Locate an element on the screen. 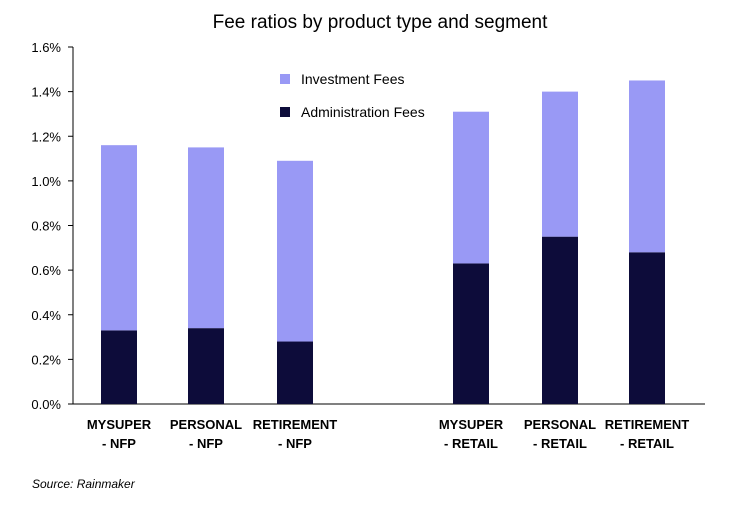 The image size is (730, 509). x-category-label: RETIREMENT - NFP is located at coordinates (295, 434).